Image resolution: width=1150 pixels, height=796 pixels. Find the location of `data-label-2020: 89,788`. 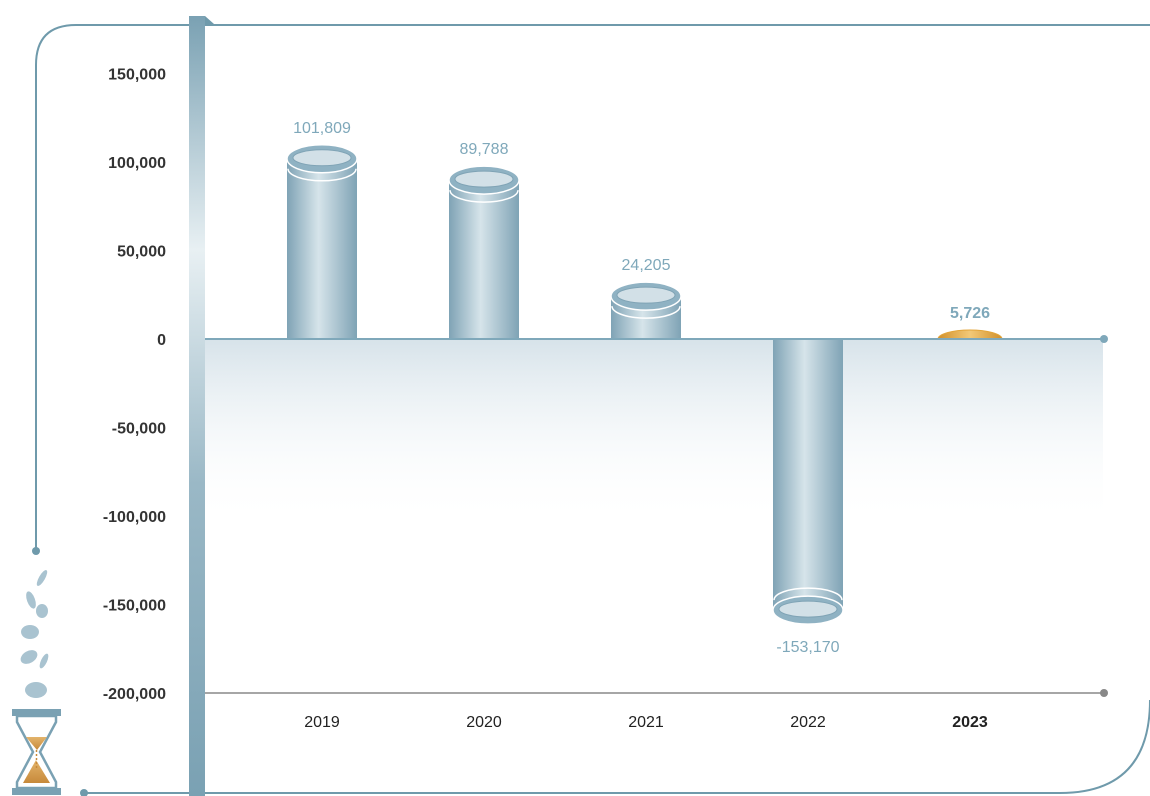

data-label-2020: 89,788 is located at coordinates (484, 149).